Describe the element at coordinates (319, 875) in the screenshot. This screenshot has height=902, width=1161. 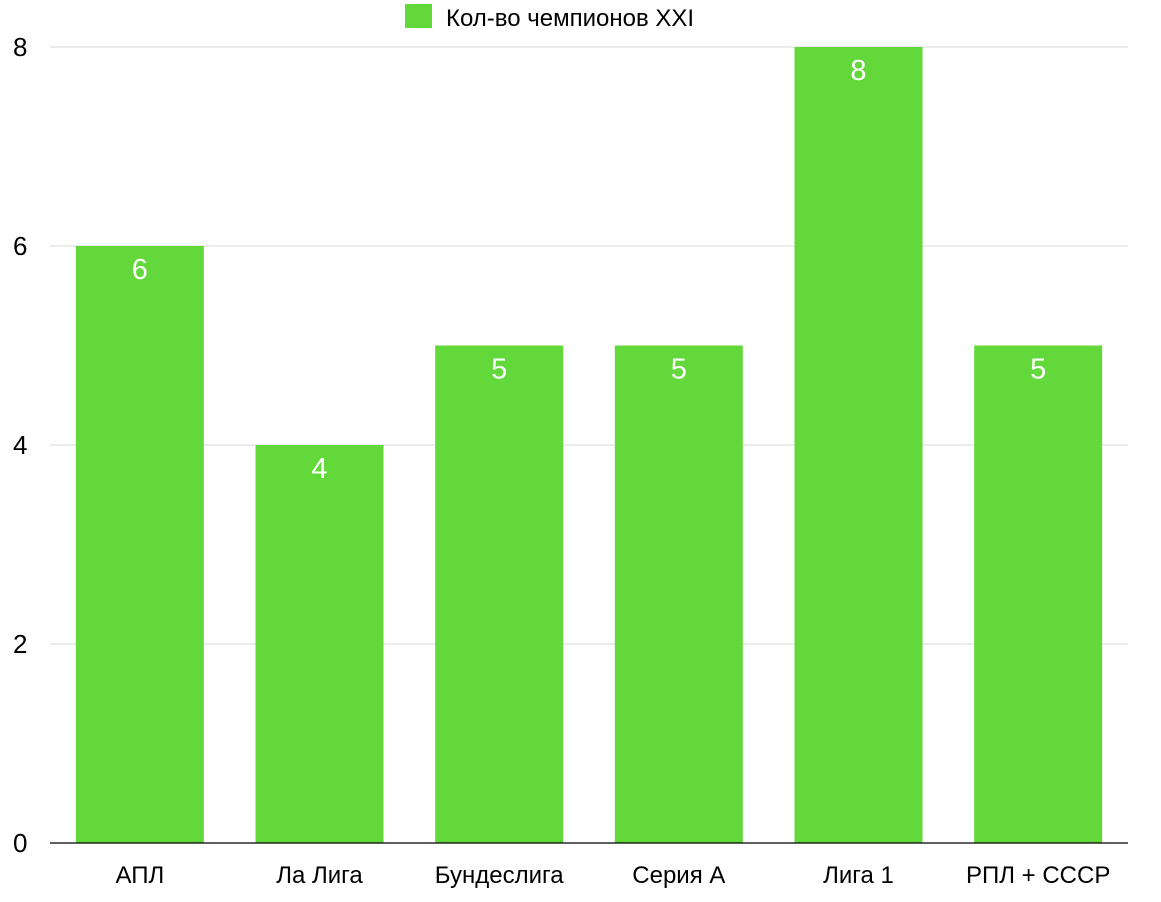
I see `x-tick-label: Ла Лига` at that location.